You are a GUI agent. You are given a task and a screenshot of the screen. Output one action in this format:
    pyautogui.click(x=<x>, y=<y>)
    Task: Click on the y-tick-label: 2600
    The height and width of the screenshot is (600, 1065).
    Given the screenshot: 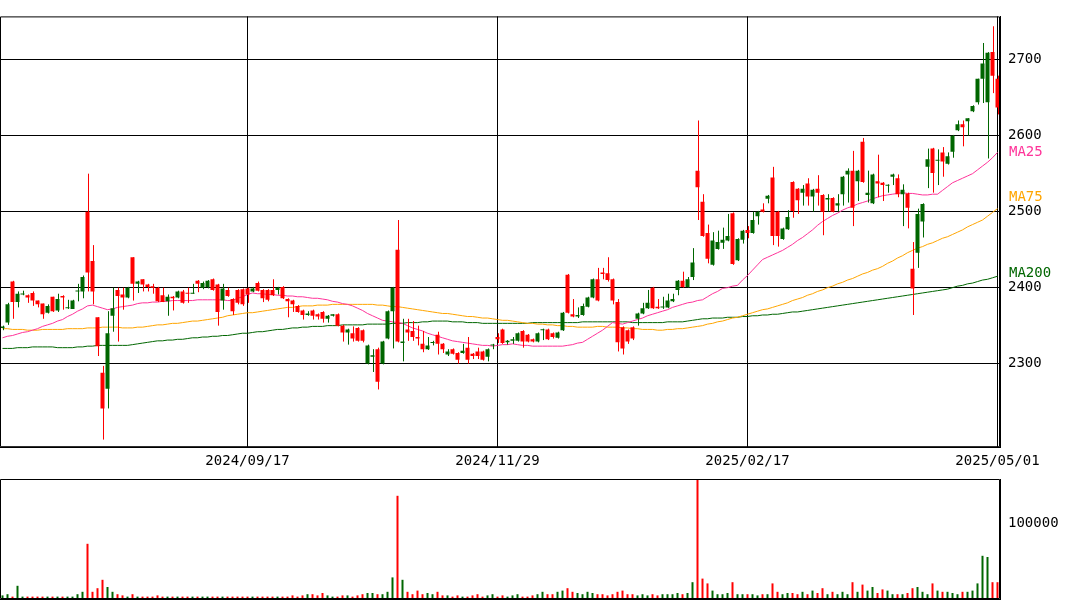 What is the action you would take?
    pyautogui.click(x=1025, y=134)
    